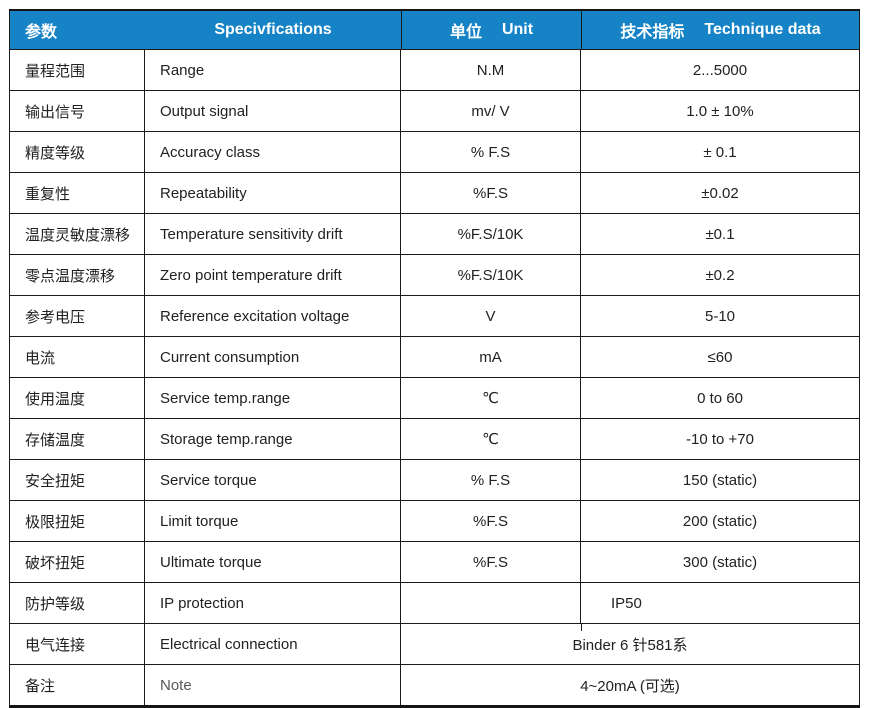 The image size is (871, 708). What do you see at coordinates (491, 603) in the screenshot?
I see `unit-cell` at bounding box center [491, 603].